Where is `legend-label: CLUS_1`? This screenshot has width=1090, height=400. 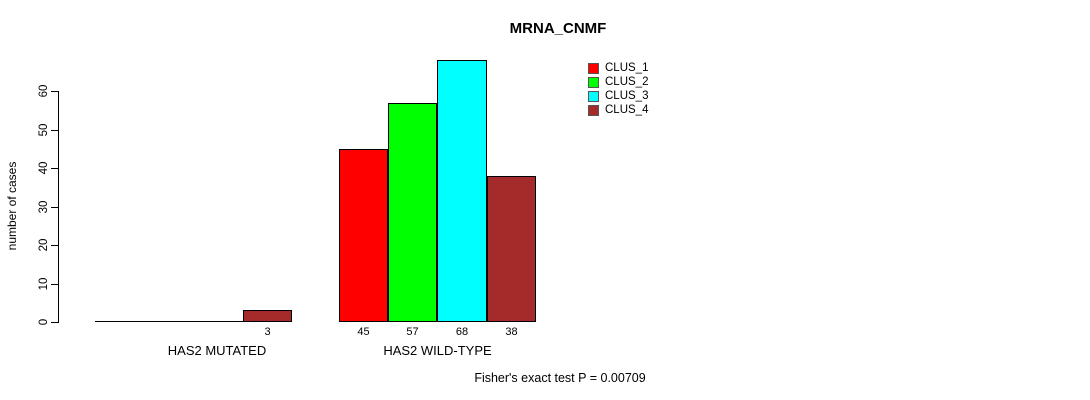
legend-label: CLUS_1 is located at coordinates (627, 68).